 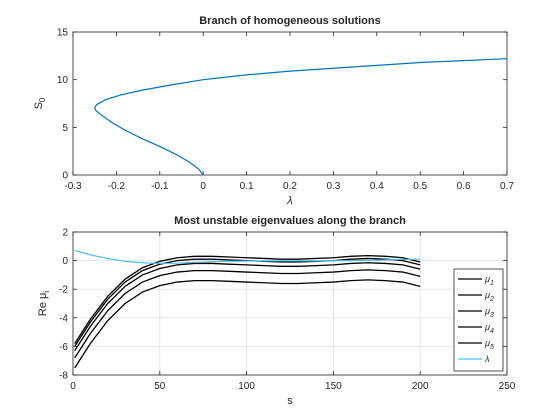 What do you see at coordinates (63, 290) in the screenshot?
I see `y-tick-label: -2` at bounding box center [63, 290].